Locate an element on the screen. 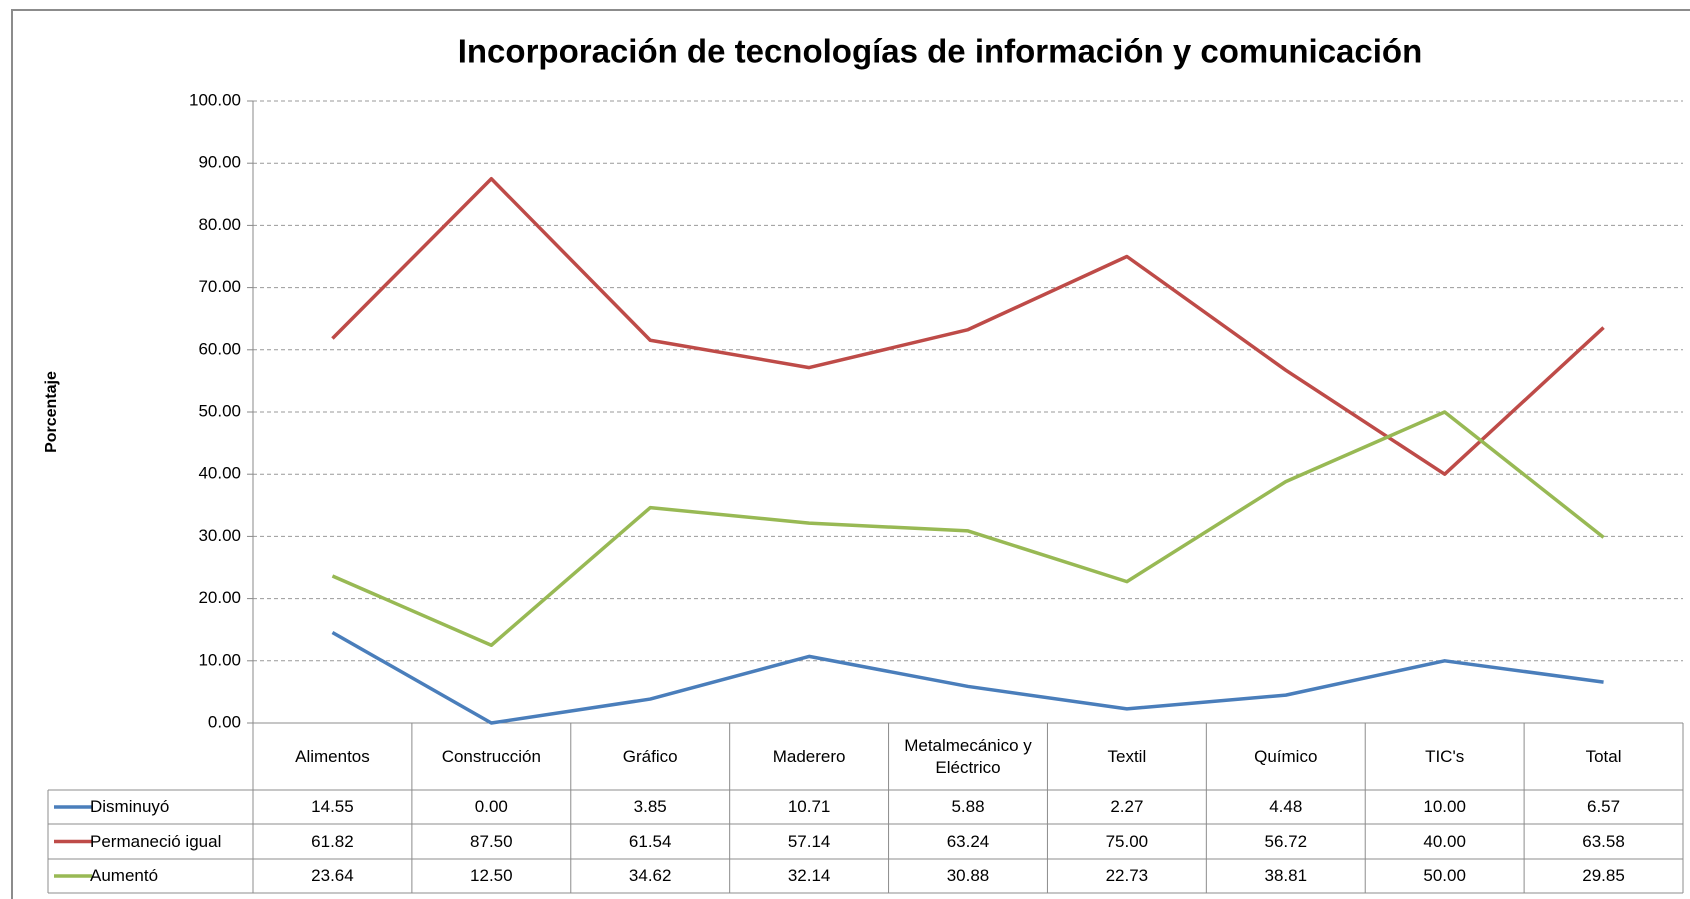 This screenshot has height=899, width=1690. table-value: 57.14 is located at coordinates (809, 841).